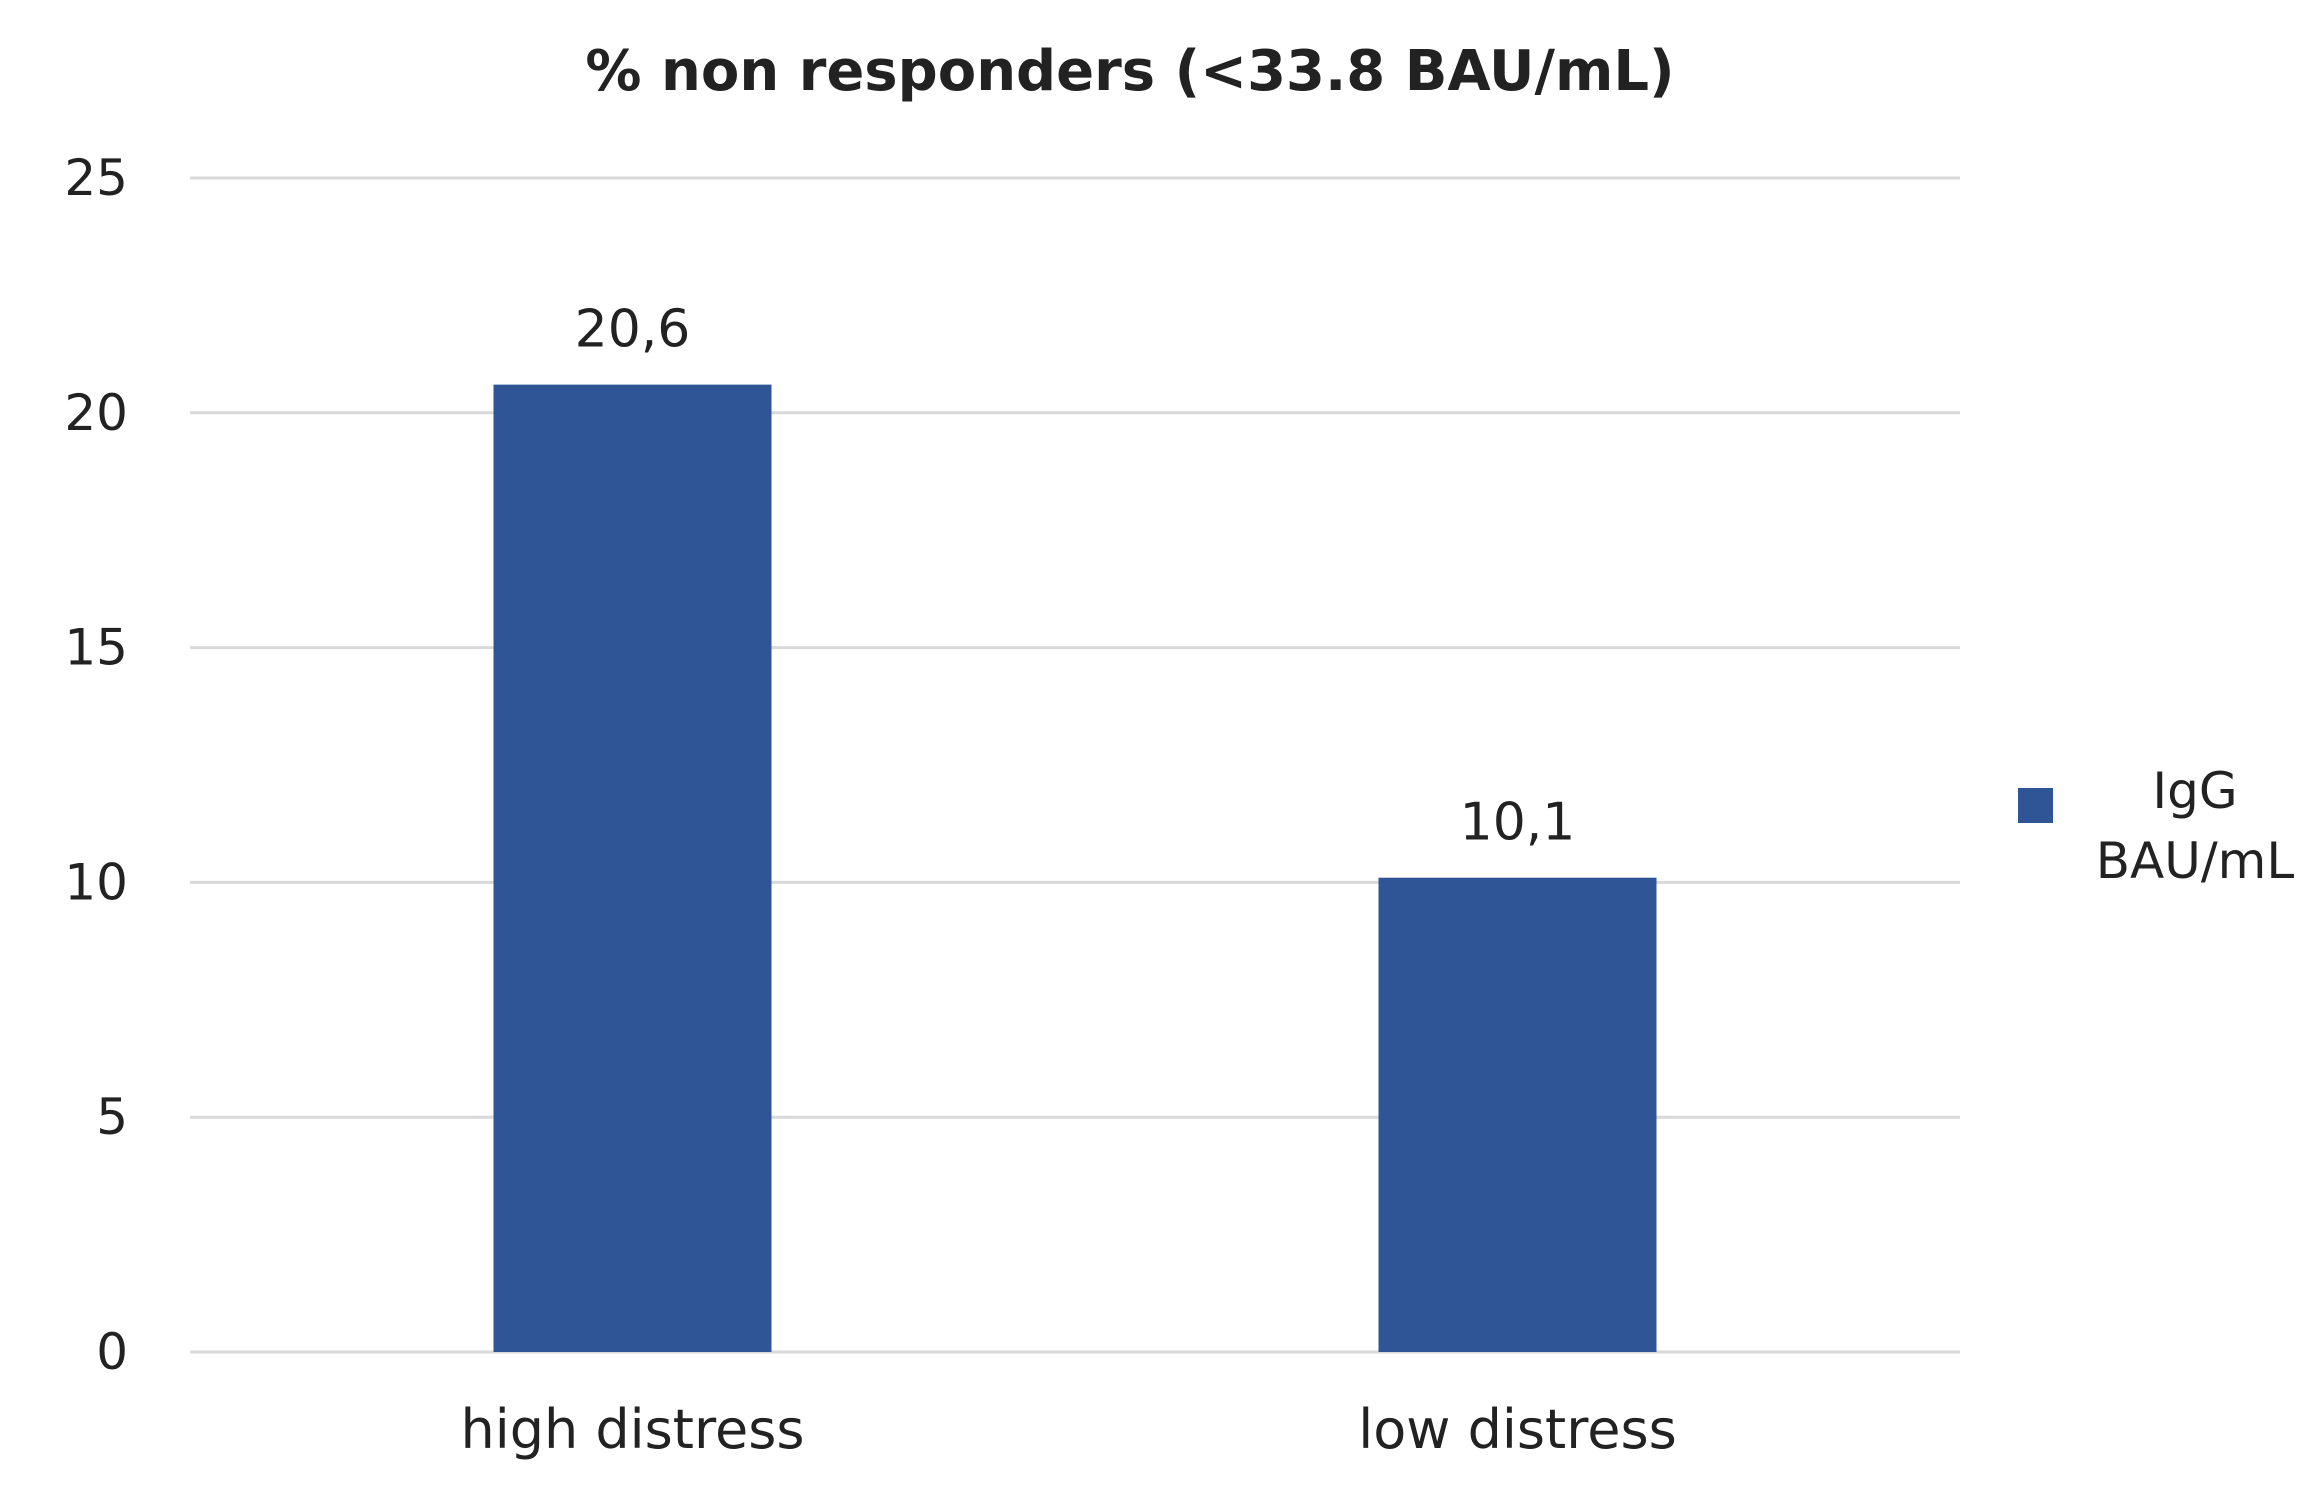  What do you see at coordinates (96, 882) in the screenshot?
I see `y-tick-label: 10` at bounding box center [96, 882].